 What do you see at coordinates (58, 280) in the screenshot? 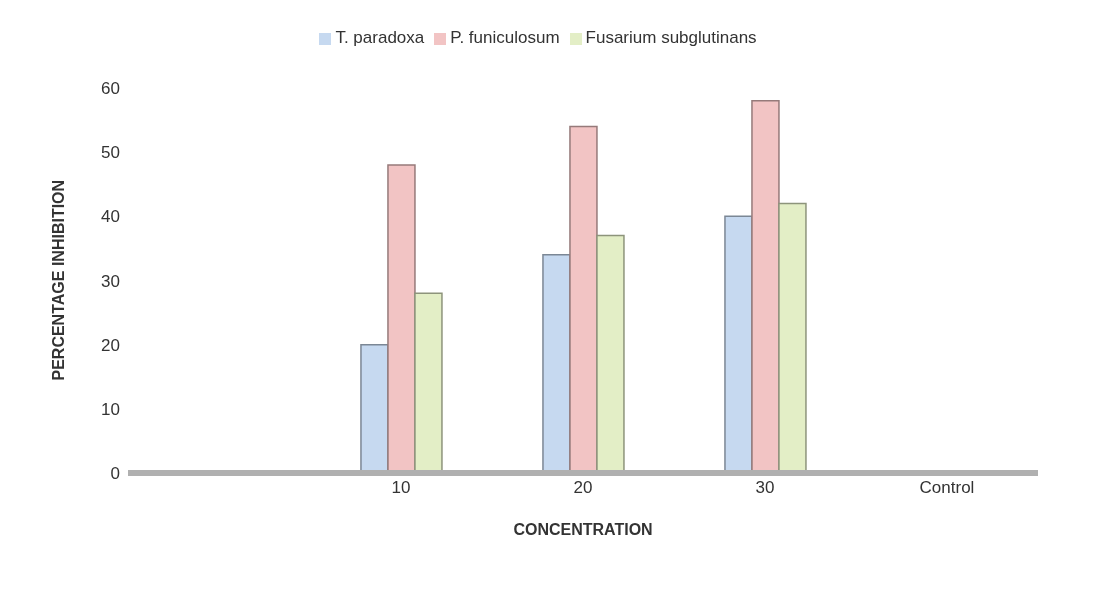
I see `y-axis-title: PERCENTAGE INHIBITION` at bounding box center [58, 280].